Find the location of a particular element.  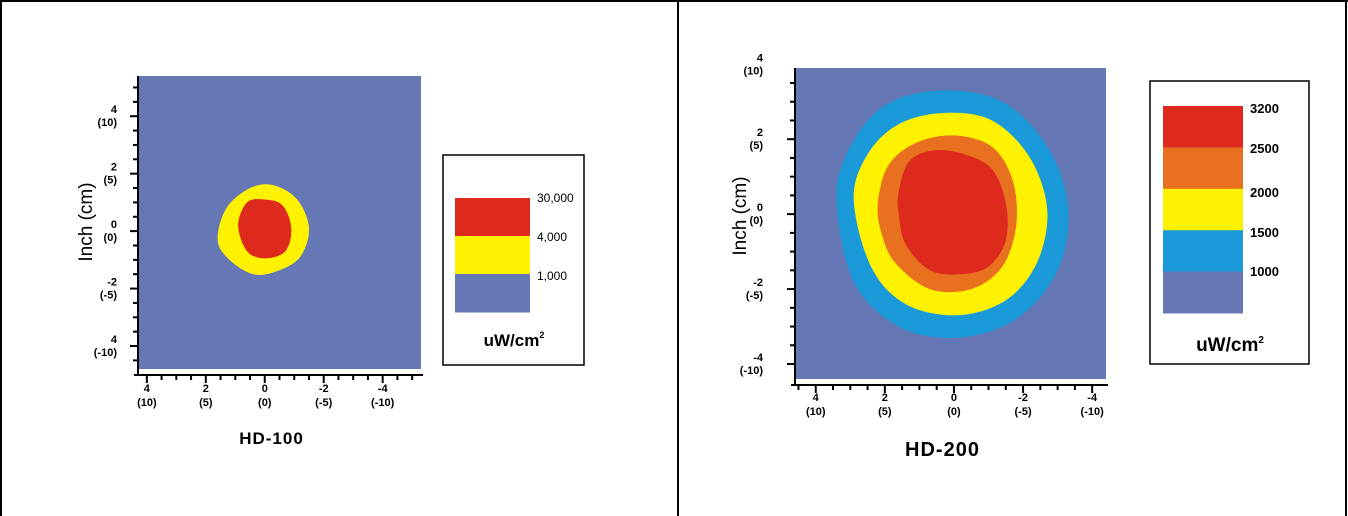

legend-level-label: 30,000 is located at coordinates (555, 198).